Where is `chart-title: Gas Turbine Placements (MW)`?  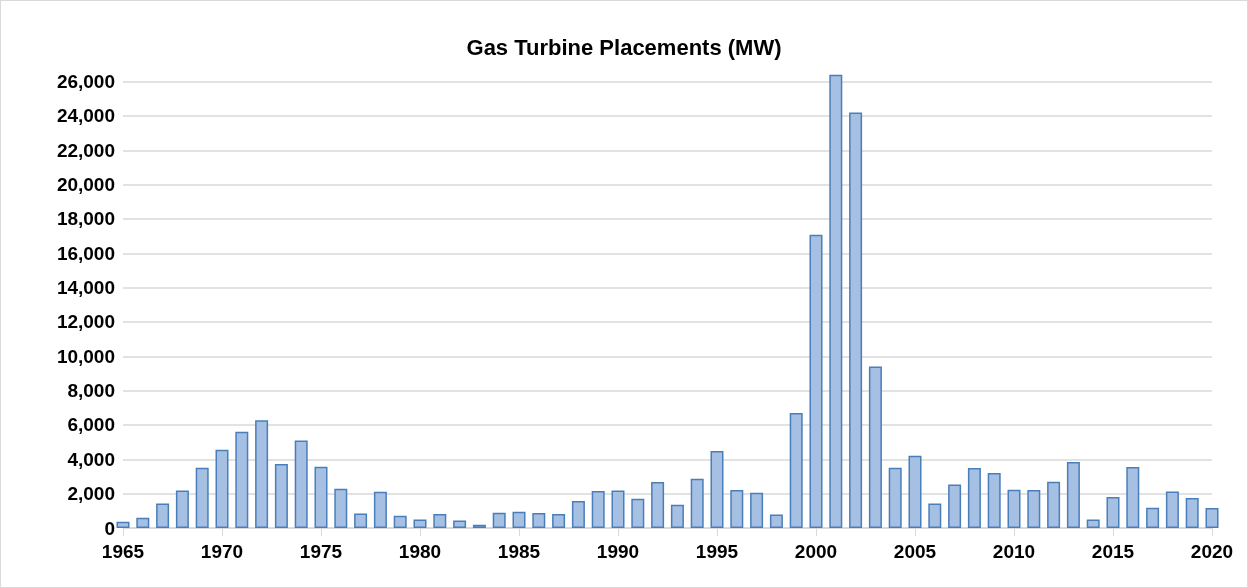
chart-title: Gas Turbine Placements (MW) is located at coordinates (624, 47).